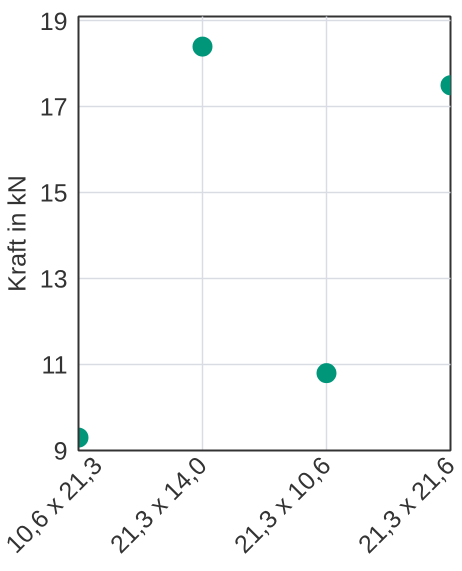 The width and height of the screenshot is (462, 571). What do you see at coordinates (54, 22) in the screenshot?
I see `y-tick-label: 19` at bounding box center [54, 22].